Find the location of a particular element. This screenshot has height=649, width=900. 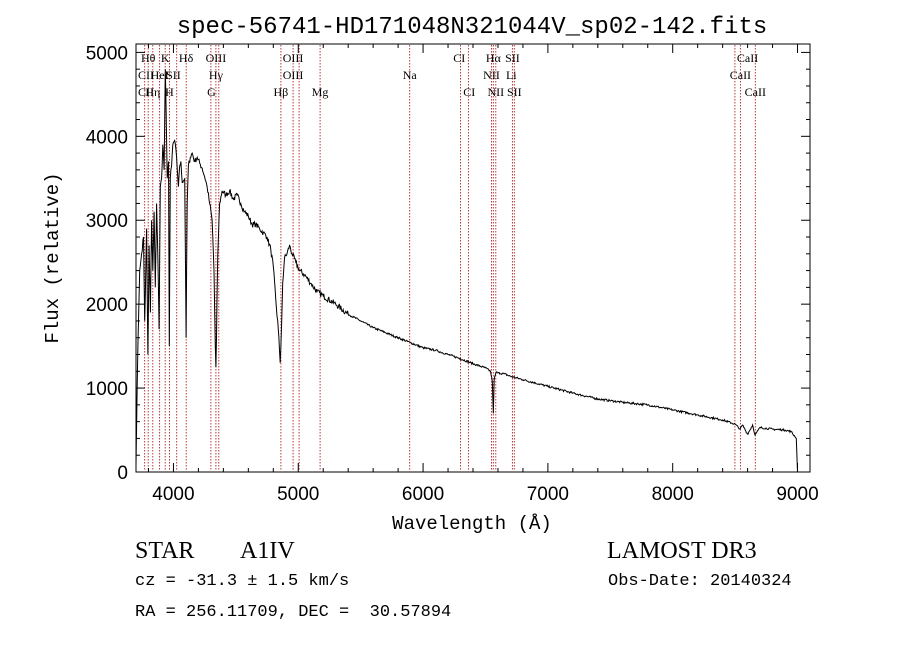

y-axis-label: Flux (relative) is located at coordinates (53, 257).